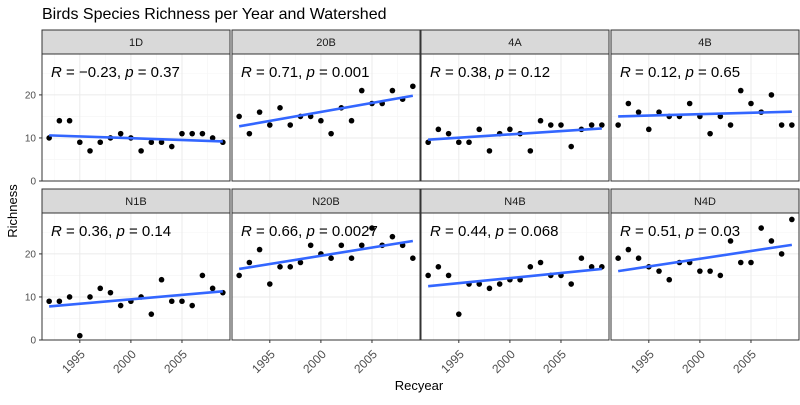 This screenshot has height=405, width=800. What do you see at coordinates (279, 231) in the screenshot?
I see `r-value: = 0.66,` at bounding box center [279, 231].